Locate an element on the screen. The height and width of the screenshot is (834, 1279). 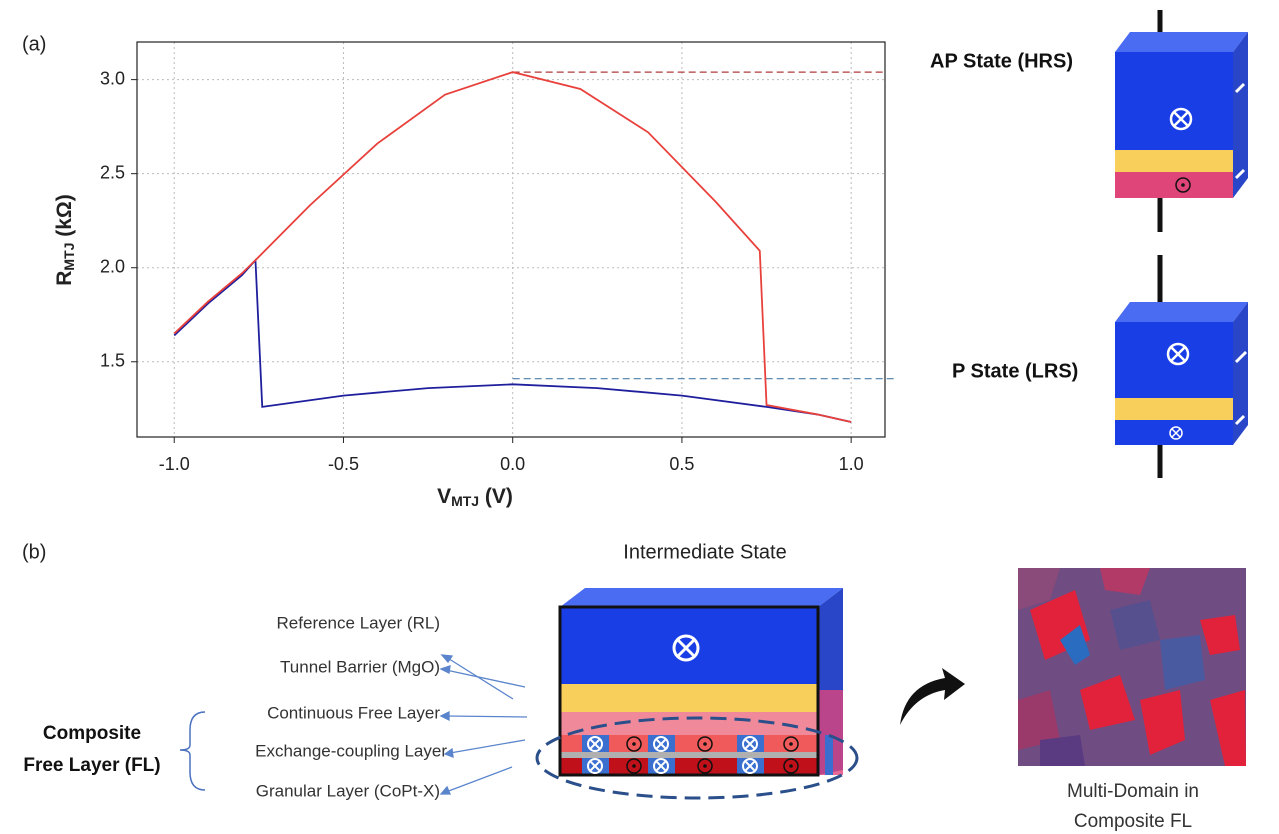
x-tick-label: 0.0 is located at coordinates (512, 464).